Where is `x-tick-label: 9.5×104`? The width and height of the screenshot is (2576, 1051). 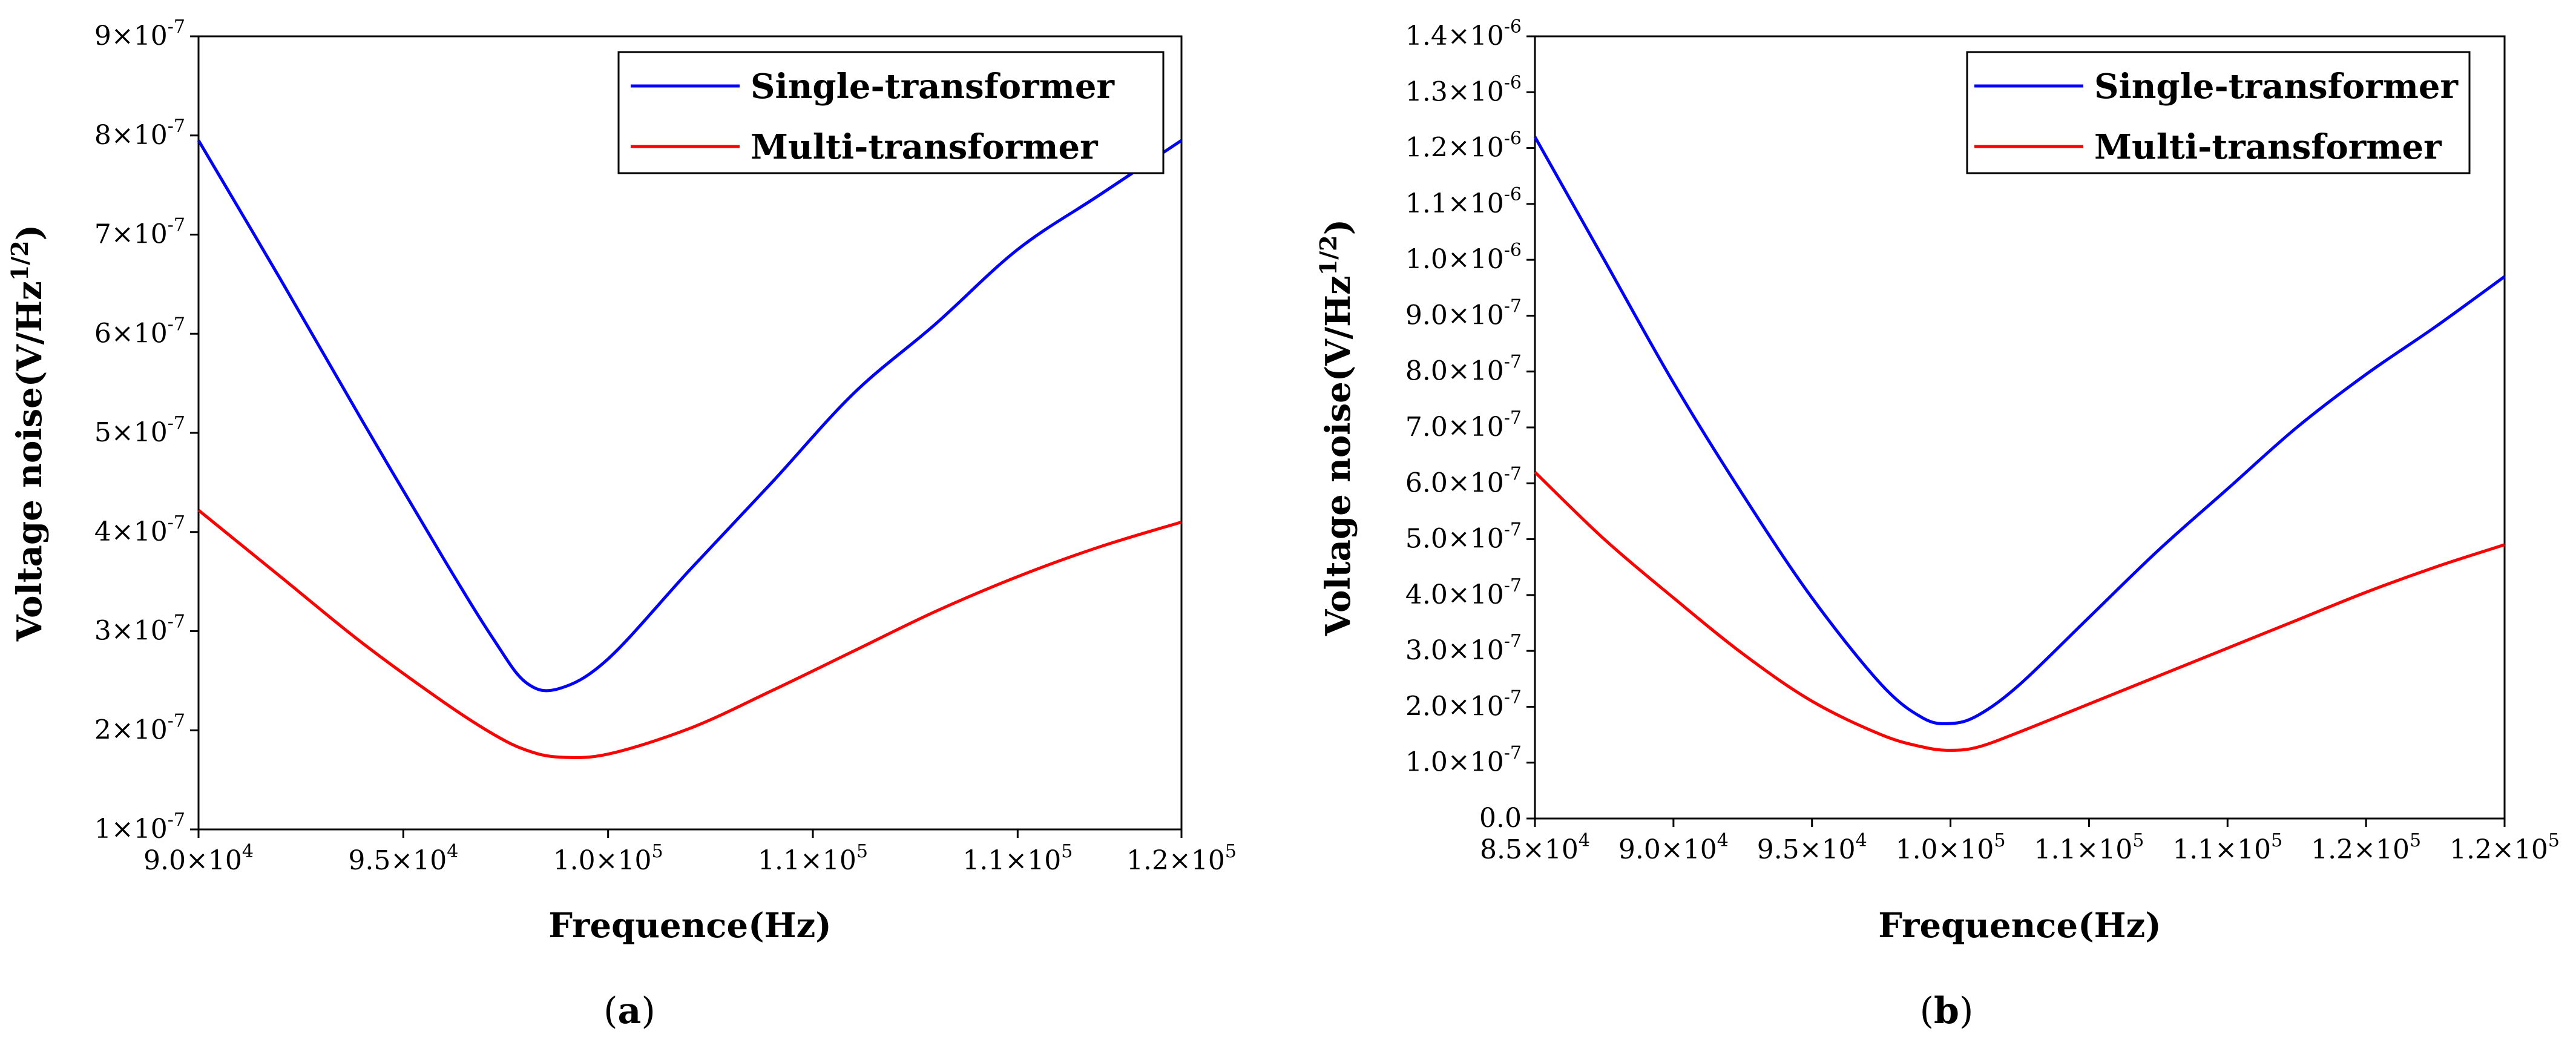 x-tick-label: 9.5×104 is located at coordinates (1812, 847).